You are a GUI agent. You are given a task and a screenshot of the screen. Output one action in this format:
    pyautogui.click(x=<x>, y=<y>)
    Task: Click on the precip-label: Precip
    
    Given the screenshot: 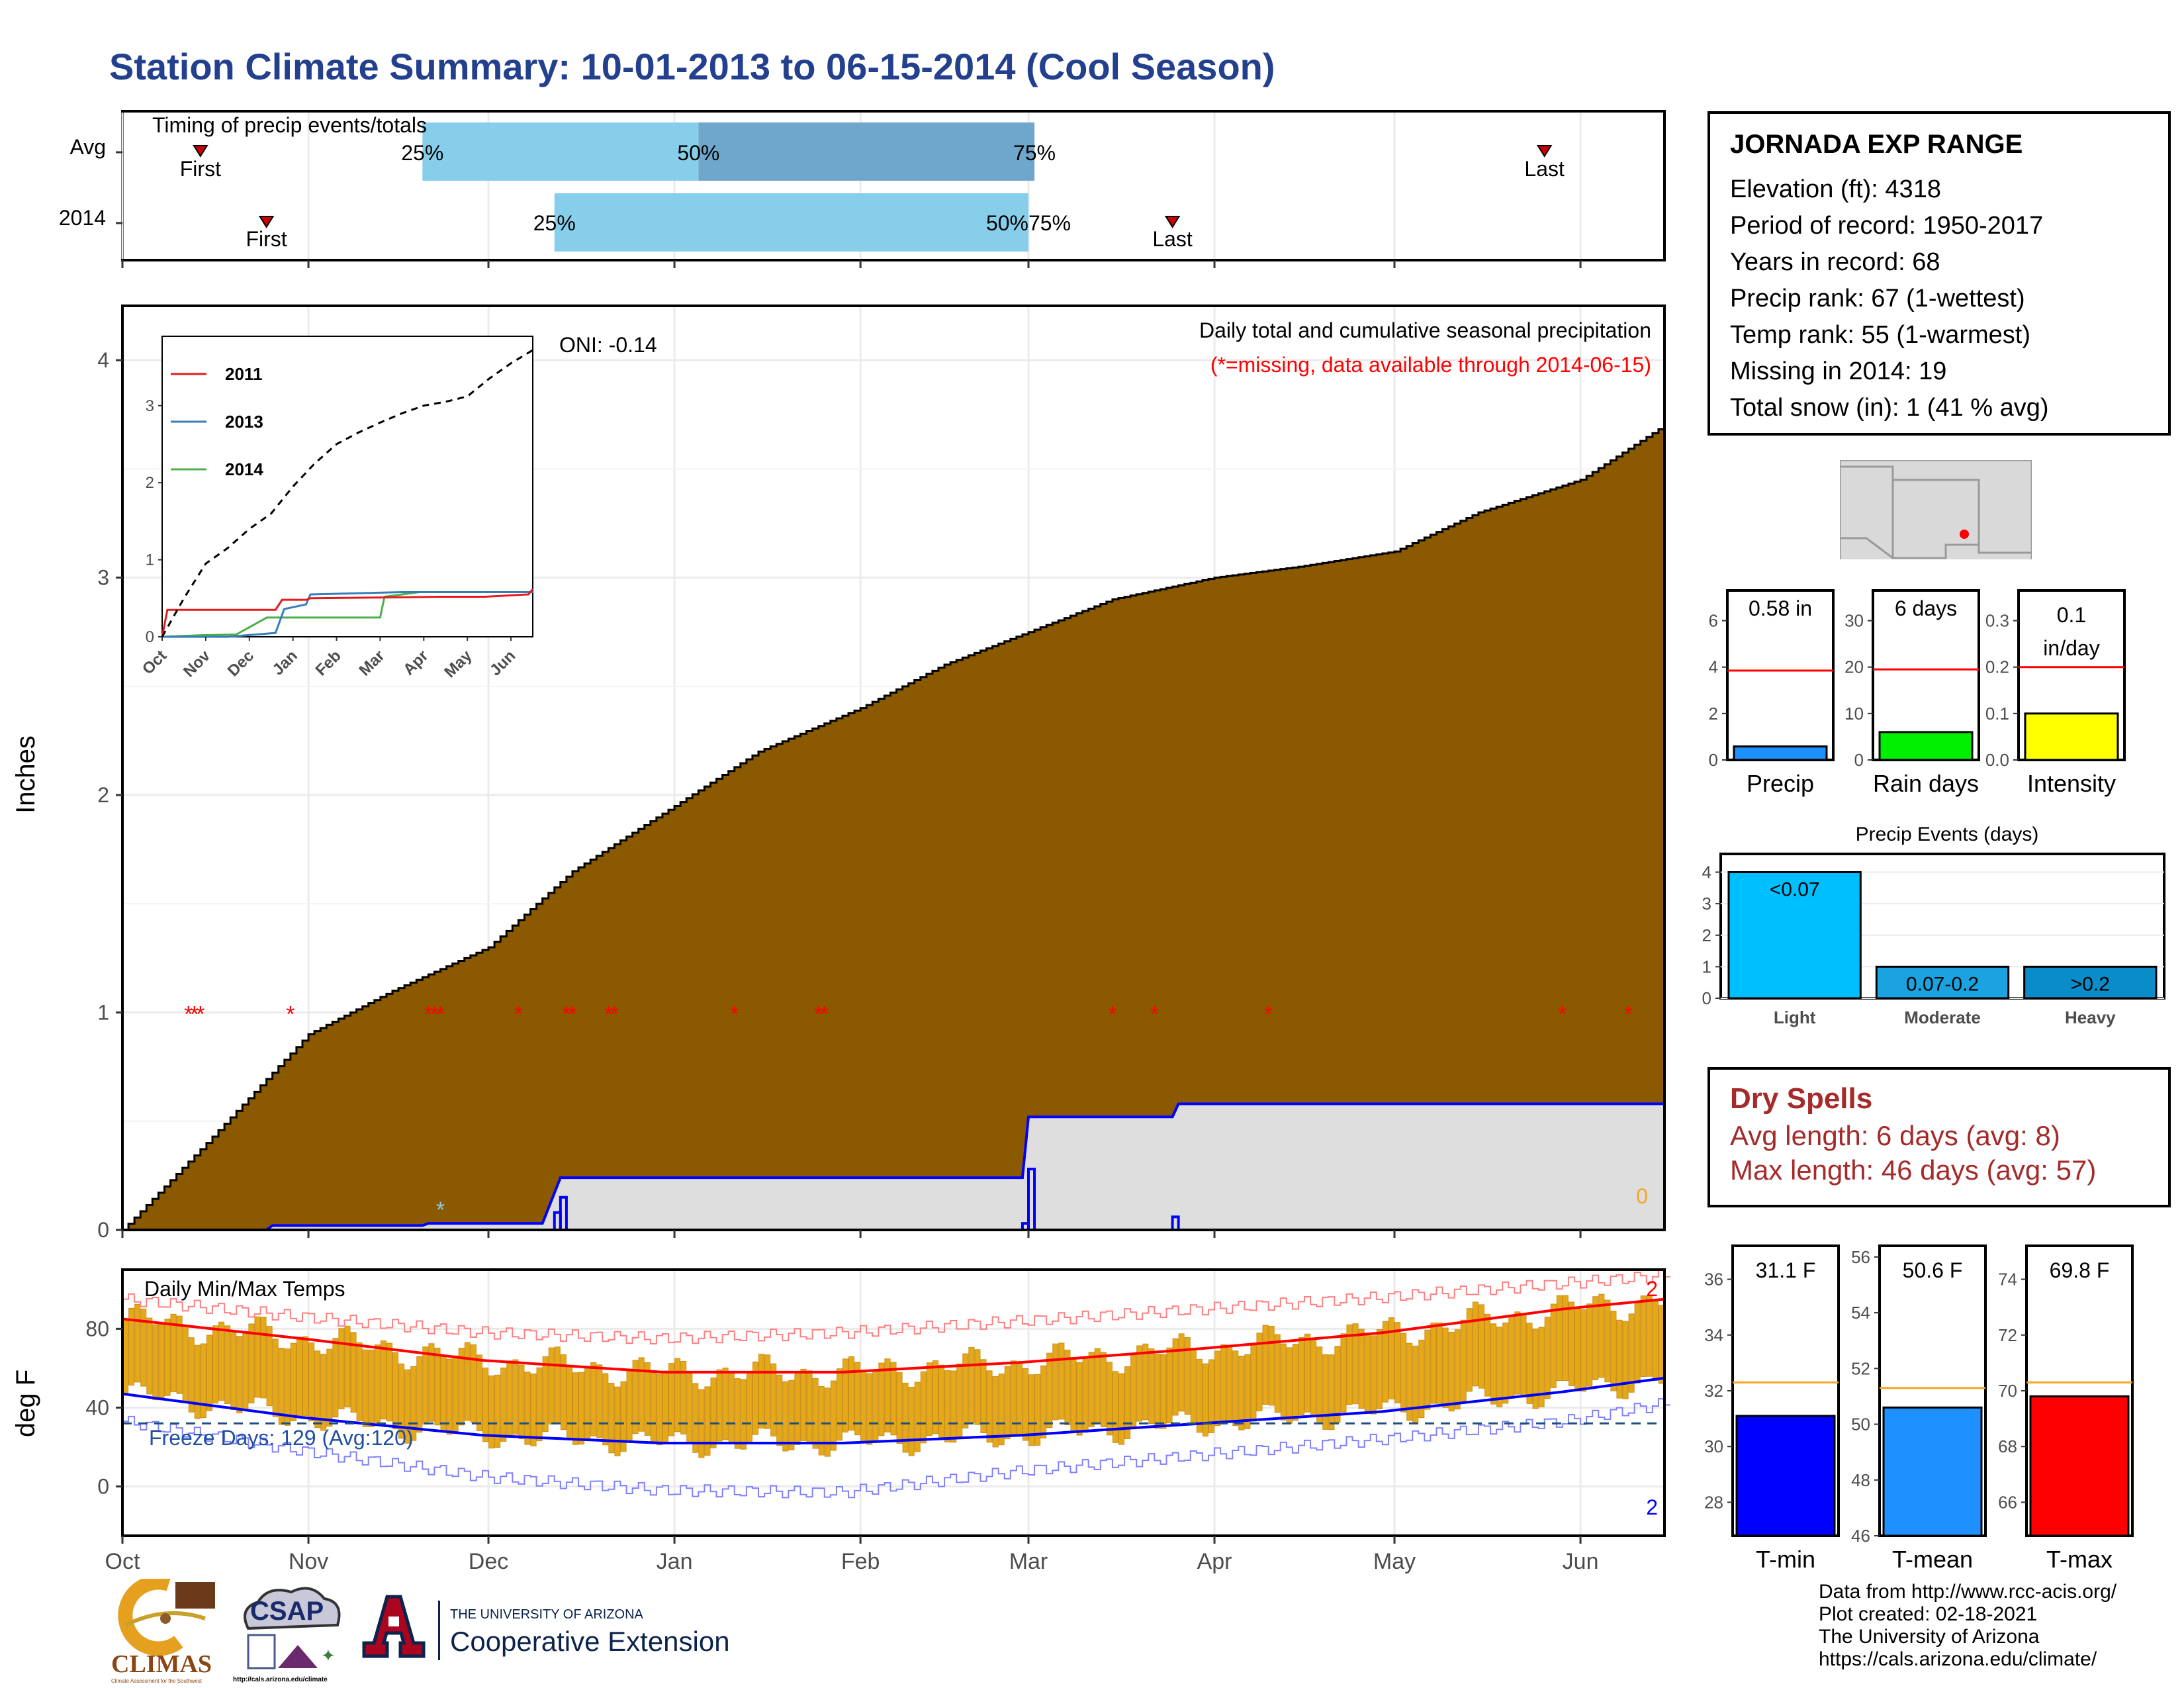 What is the action you would take?
    pyautogui.click(x=1780, y=783)
    